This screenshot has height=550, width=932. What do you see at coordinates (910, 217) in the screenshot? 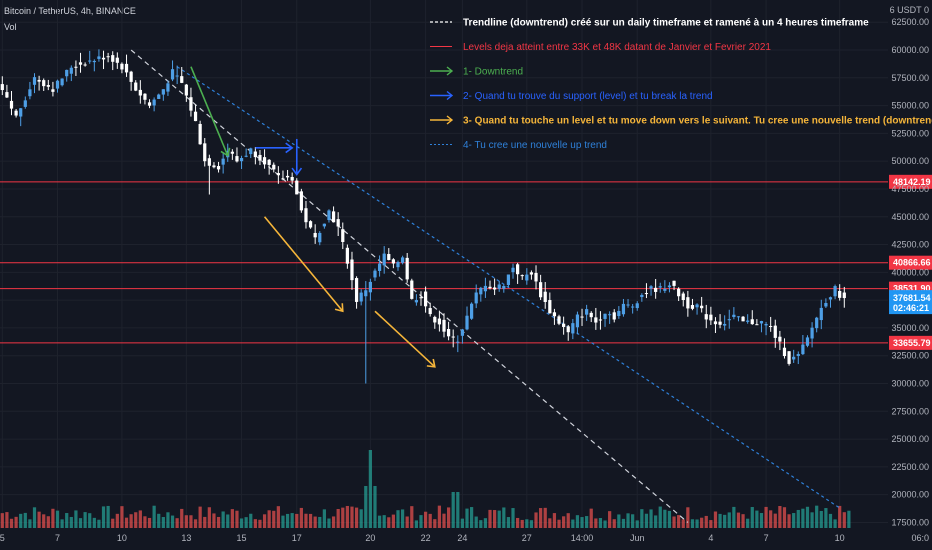
I see `price-tick-label: 45000.00` at bounding box center [910, 217].